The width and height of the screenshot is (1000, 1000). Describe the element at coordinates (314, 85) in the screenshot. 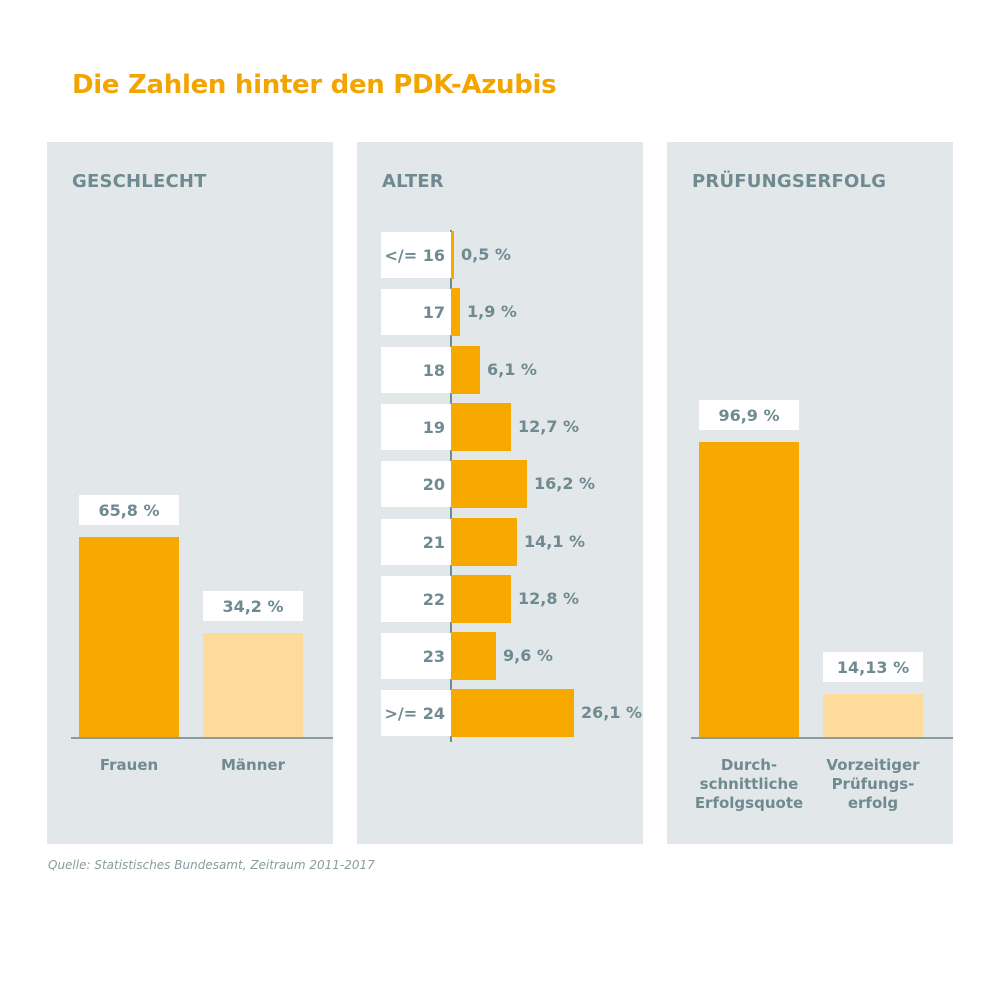

I see `page-title: Die Zahlen hinter den PDK-Azubis` at that location.